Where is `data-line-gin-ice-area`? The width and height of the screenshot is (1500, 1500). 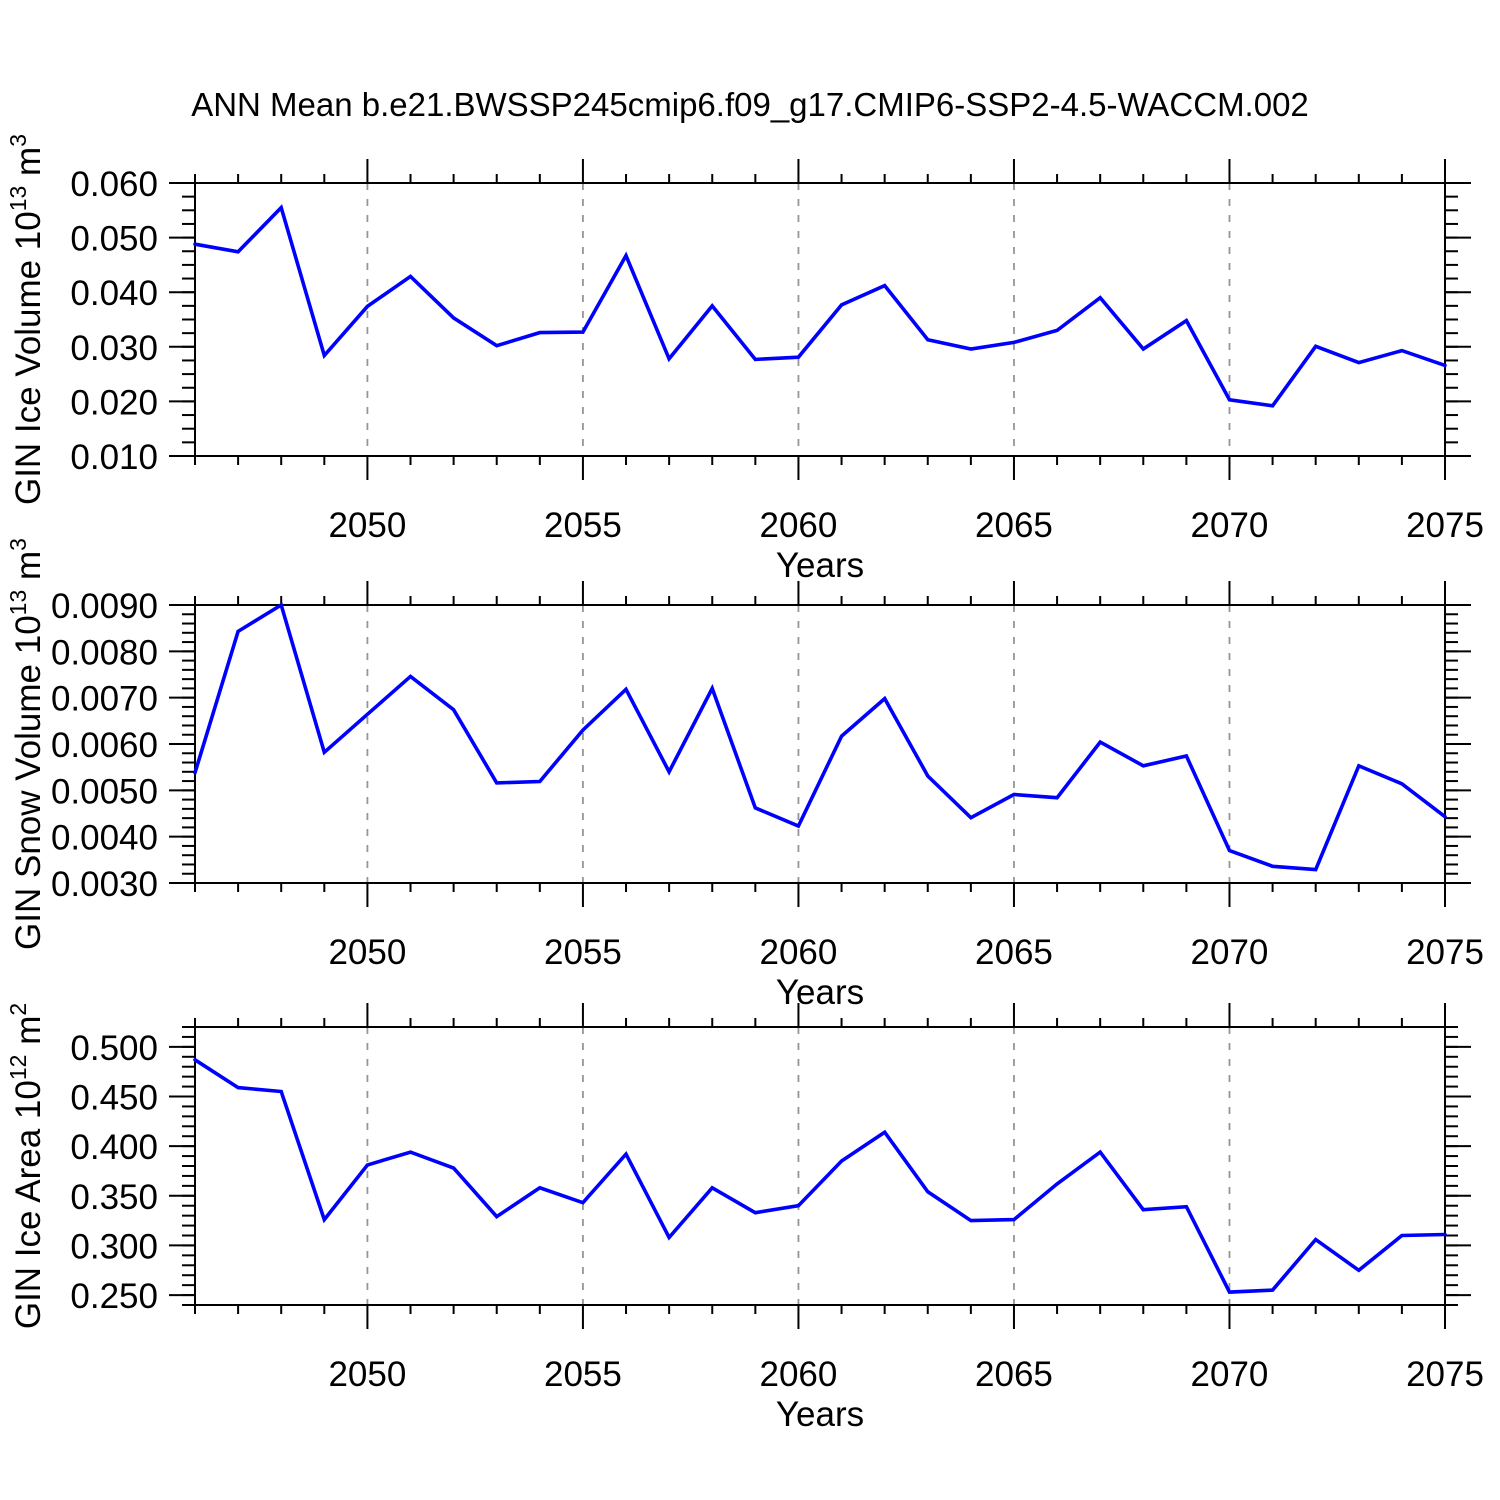
data-line-gin-ice-area is located at coordinates (820, 1176).